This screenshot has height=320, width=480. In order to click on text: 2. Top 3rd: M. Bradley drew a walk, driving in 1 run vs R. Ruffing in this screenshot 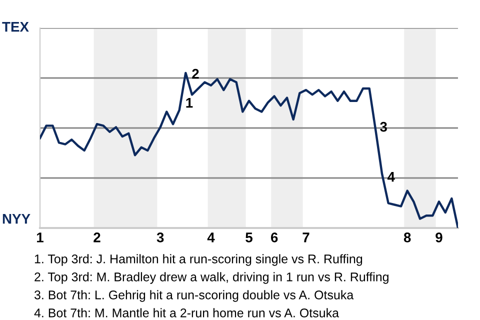, I will do `click(211, 278)`.